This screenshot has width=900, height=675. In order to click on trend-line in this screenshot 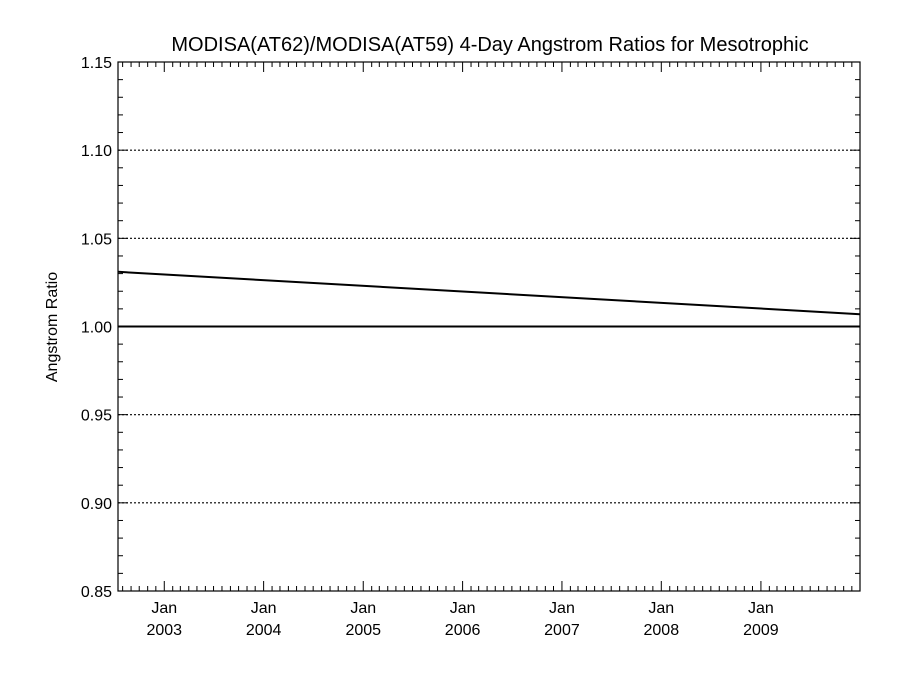, I will do `click(489, 293)`.